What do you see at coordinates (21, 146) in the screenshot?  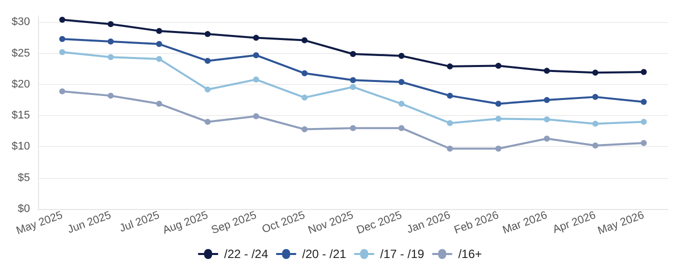 I see `y-tick-label: $10` at bounding box center [21, 146].